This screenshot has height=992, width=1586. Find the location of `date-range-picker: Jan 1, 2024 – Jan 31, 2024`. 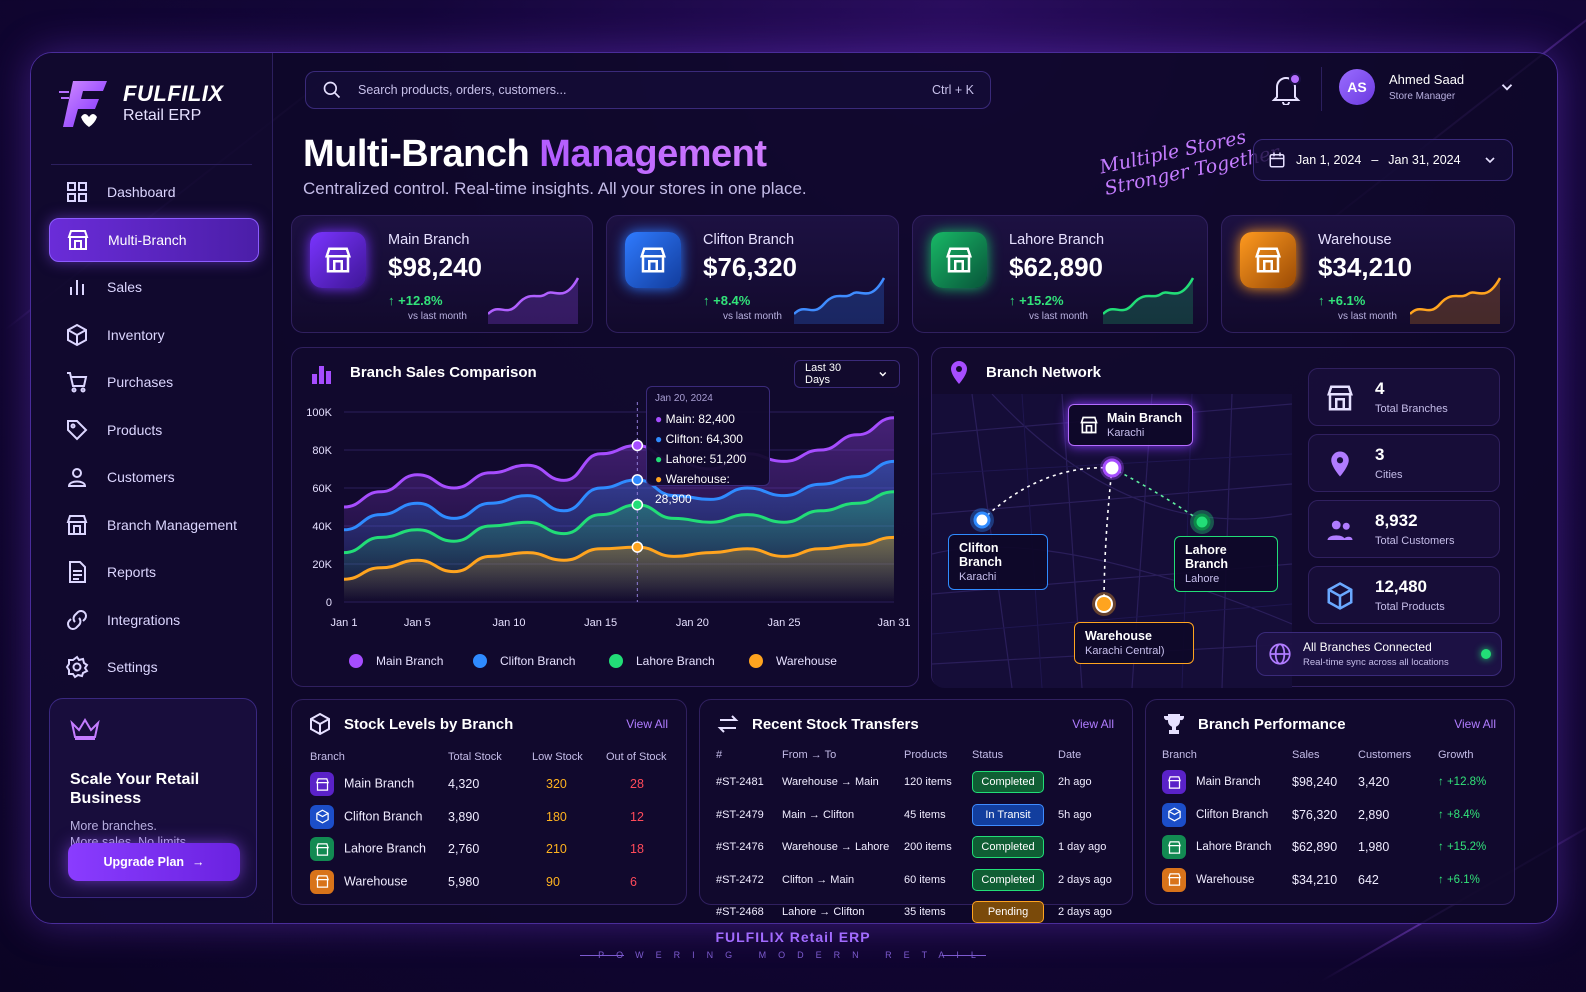

date-range-picker: Jan 1, 2024 – Jan 31, 2024 is located at coordinates (1383, 160).